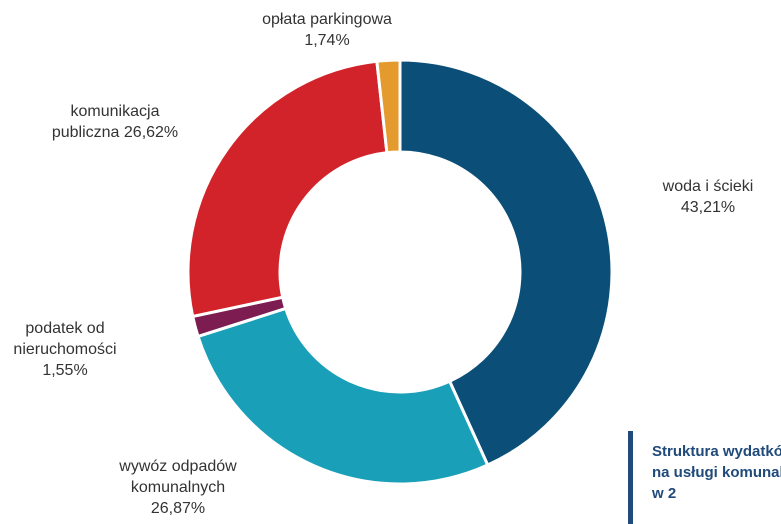 The width and height of the screenshot is (781, 524). Describe the element at coordinates (65, 339) in the screenshot. I see `category-label: podatek od nieruchomości` at that location.